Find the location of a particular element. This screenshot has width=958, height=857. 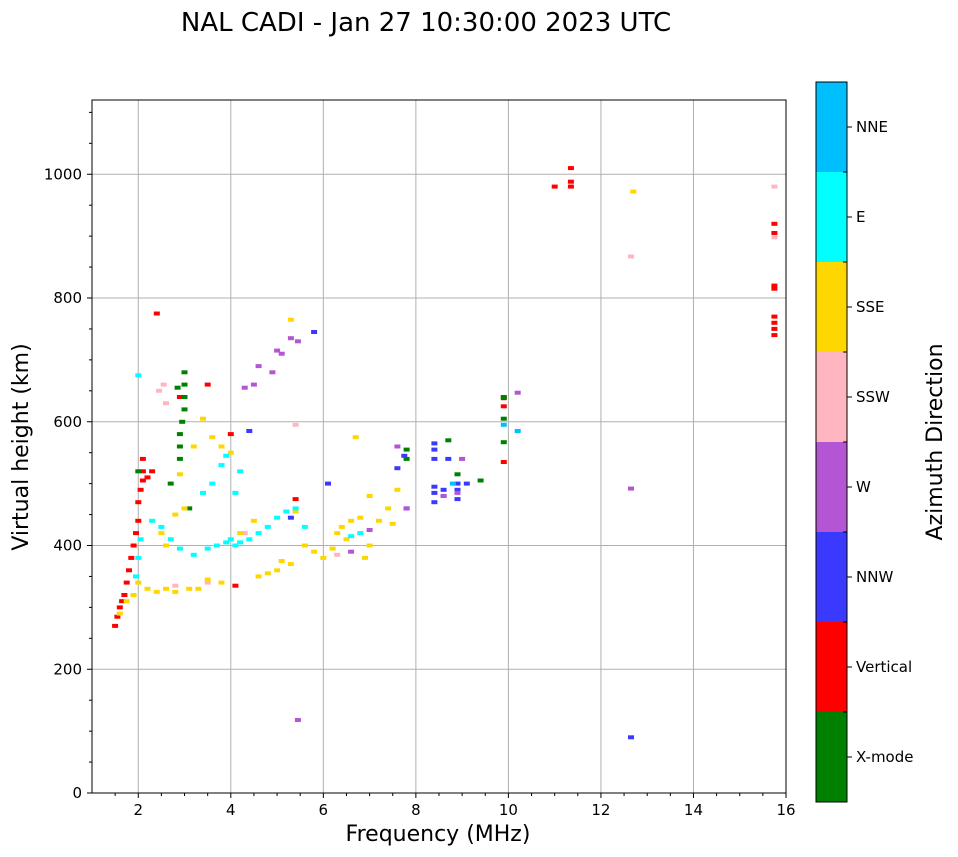

x-tick-label: 6 is located at coordinates (324, 810).